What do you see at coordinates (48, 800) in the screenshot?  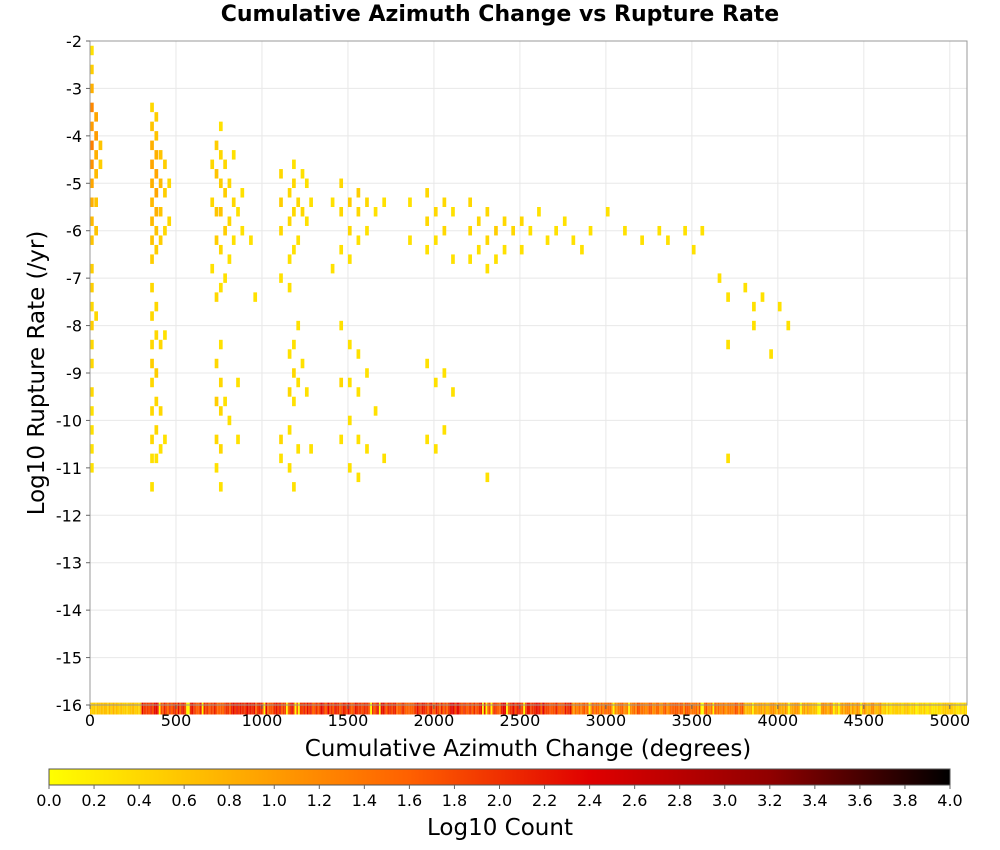 I see `colorbar-tick-label: 0.0` at bounding box center [48, 800].